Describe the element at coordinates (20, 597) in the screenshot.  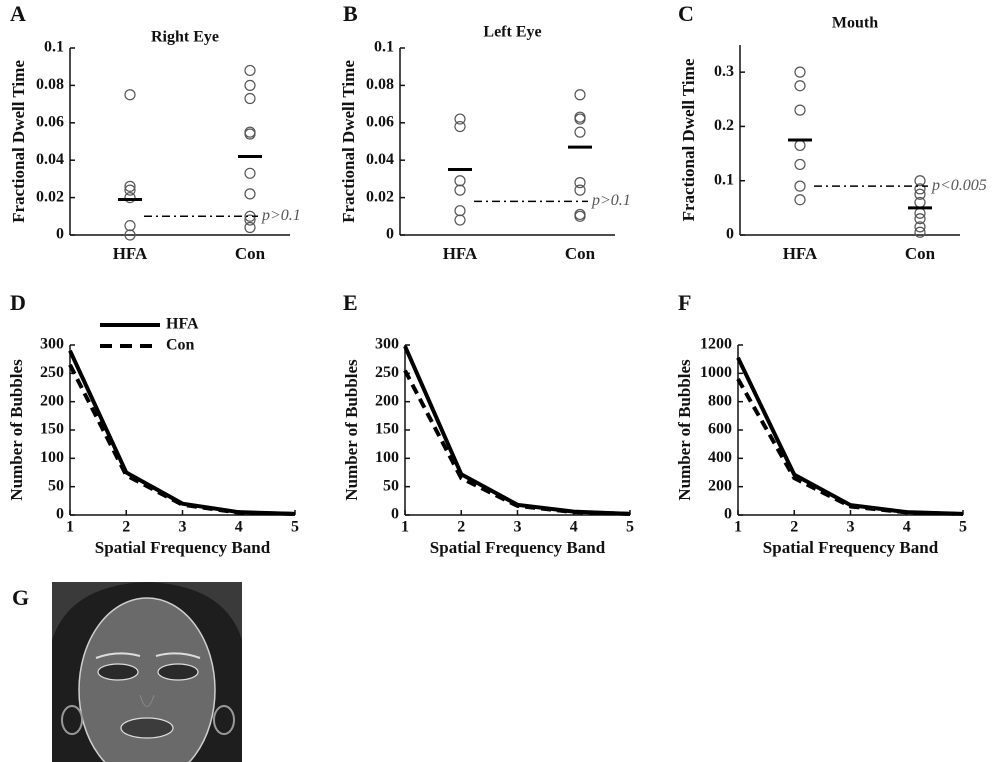
I see `panel-letter: G` at that location.